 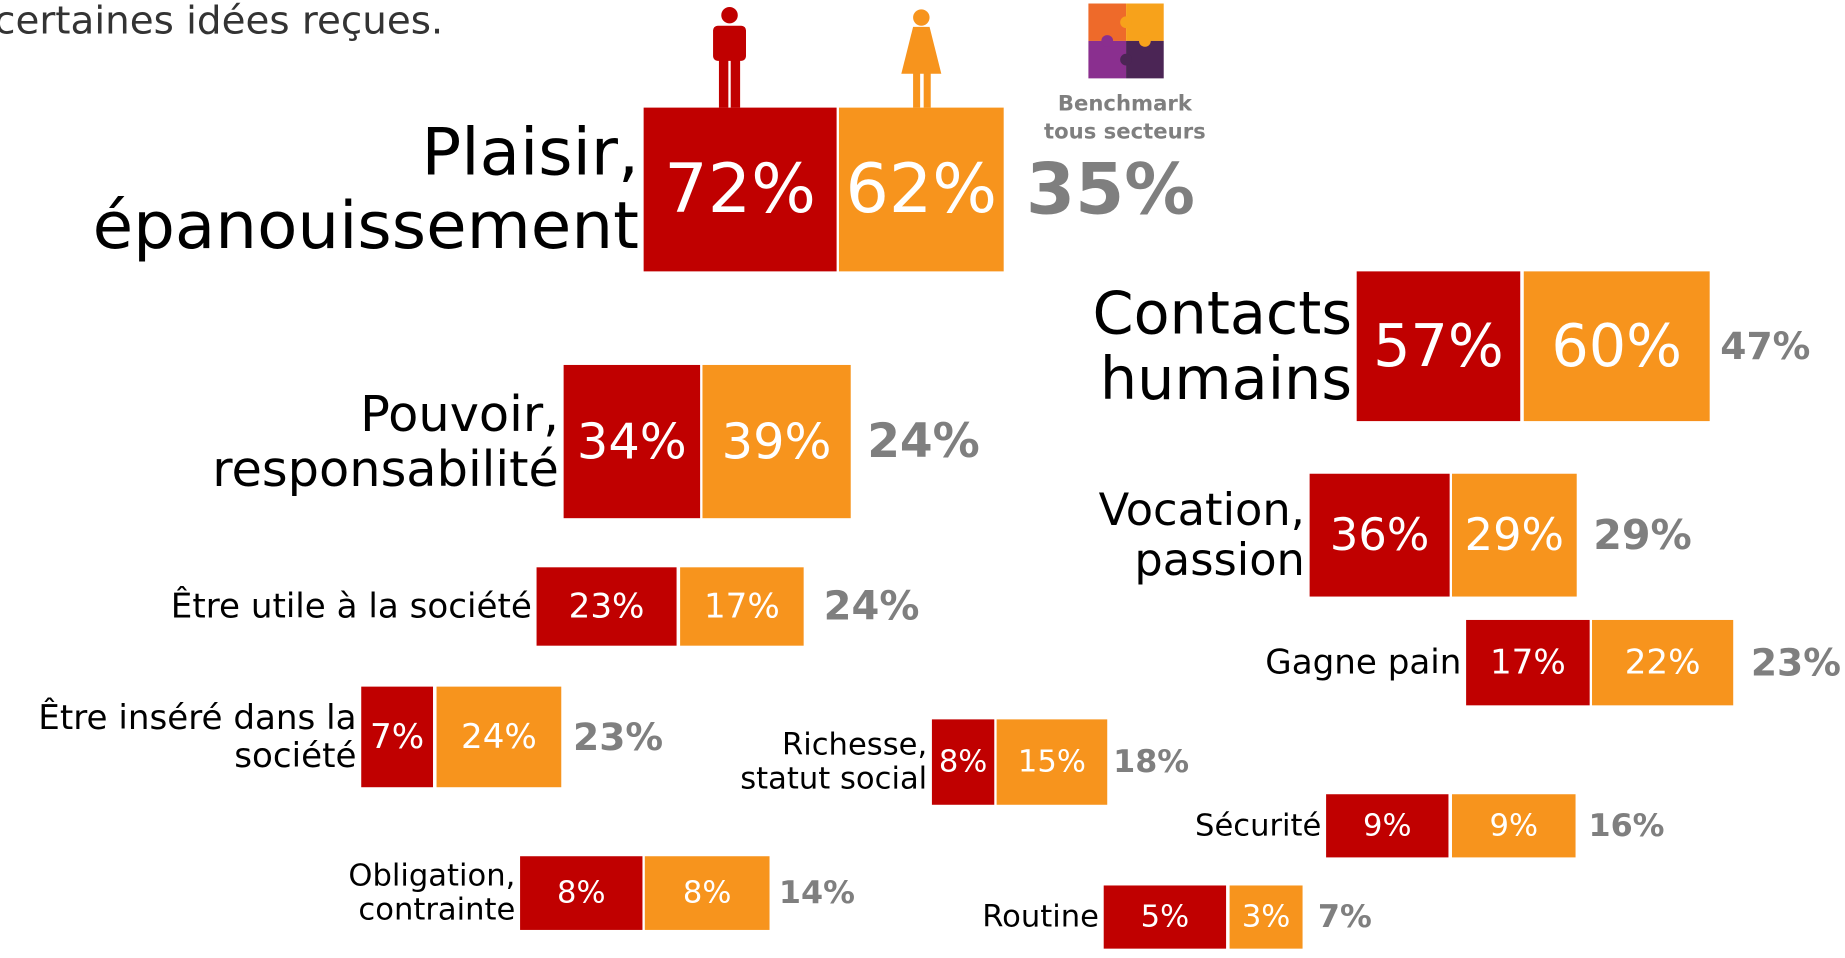 What do you see at coordinates (833, 779) in the screenshot?
I see `item-label: statut social` at bounding box center [833, 779].